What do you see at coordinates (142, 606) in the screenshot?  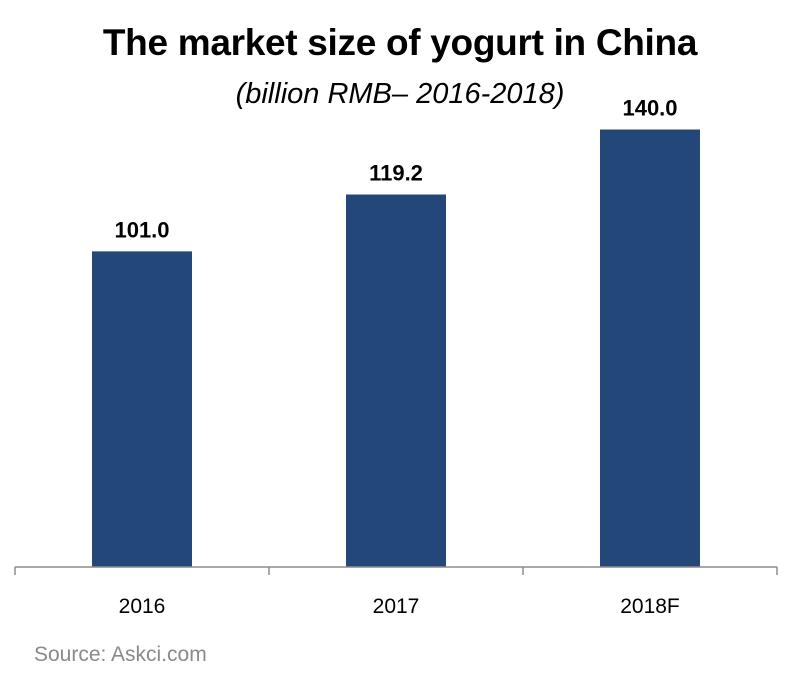 I see `x-tick-label-2016: 2016` at bounding box center [142, 606].